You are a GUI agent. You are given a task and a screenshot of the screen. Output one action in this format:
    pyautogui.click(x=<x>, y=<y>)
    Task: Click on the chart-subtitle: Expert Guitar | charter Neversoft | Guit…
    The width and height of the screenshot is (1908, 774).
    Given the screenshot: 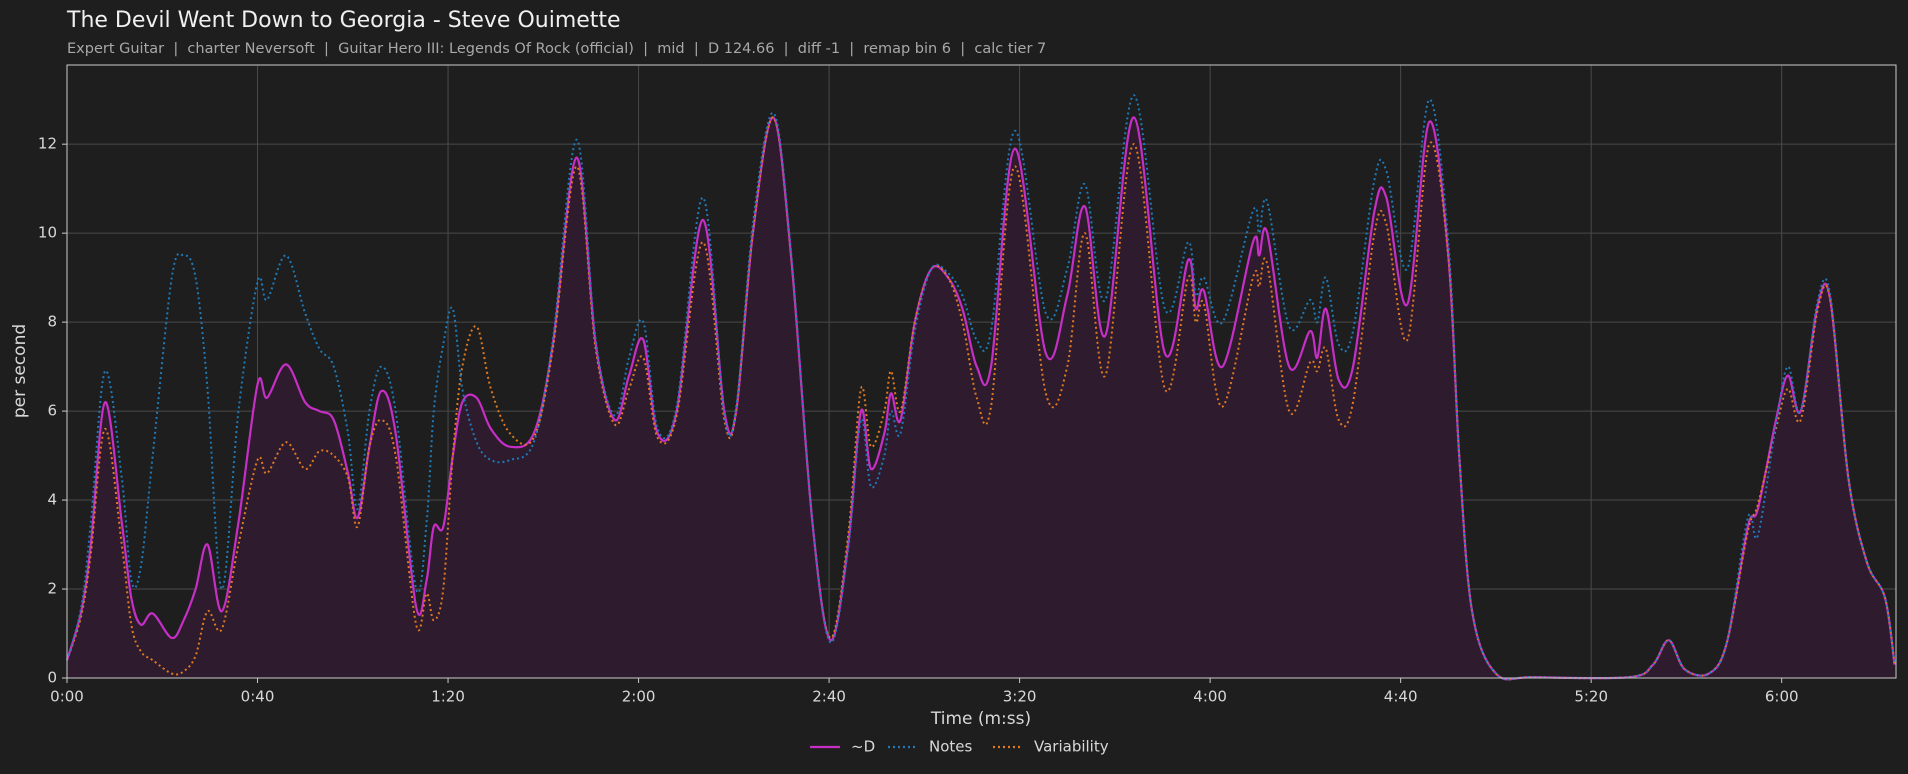 What is the action you would take?
    pyautogui.click(x=556, y=49)
    